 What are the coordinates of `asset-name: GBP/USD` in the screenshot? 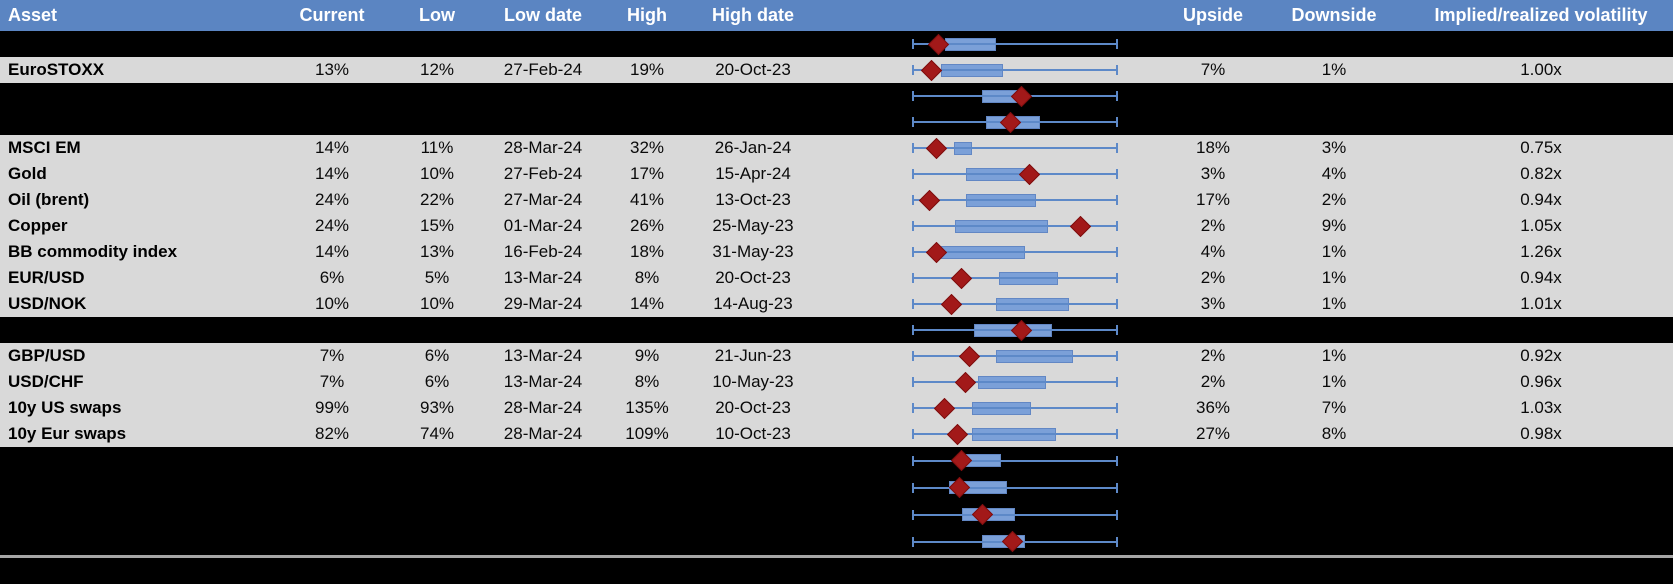 It's located at (47, 355).